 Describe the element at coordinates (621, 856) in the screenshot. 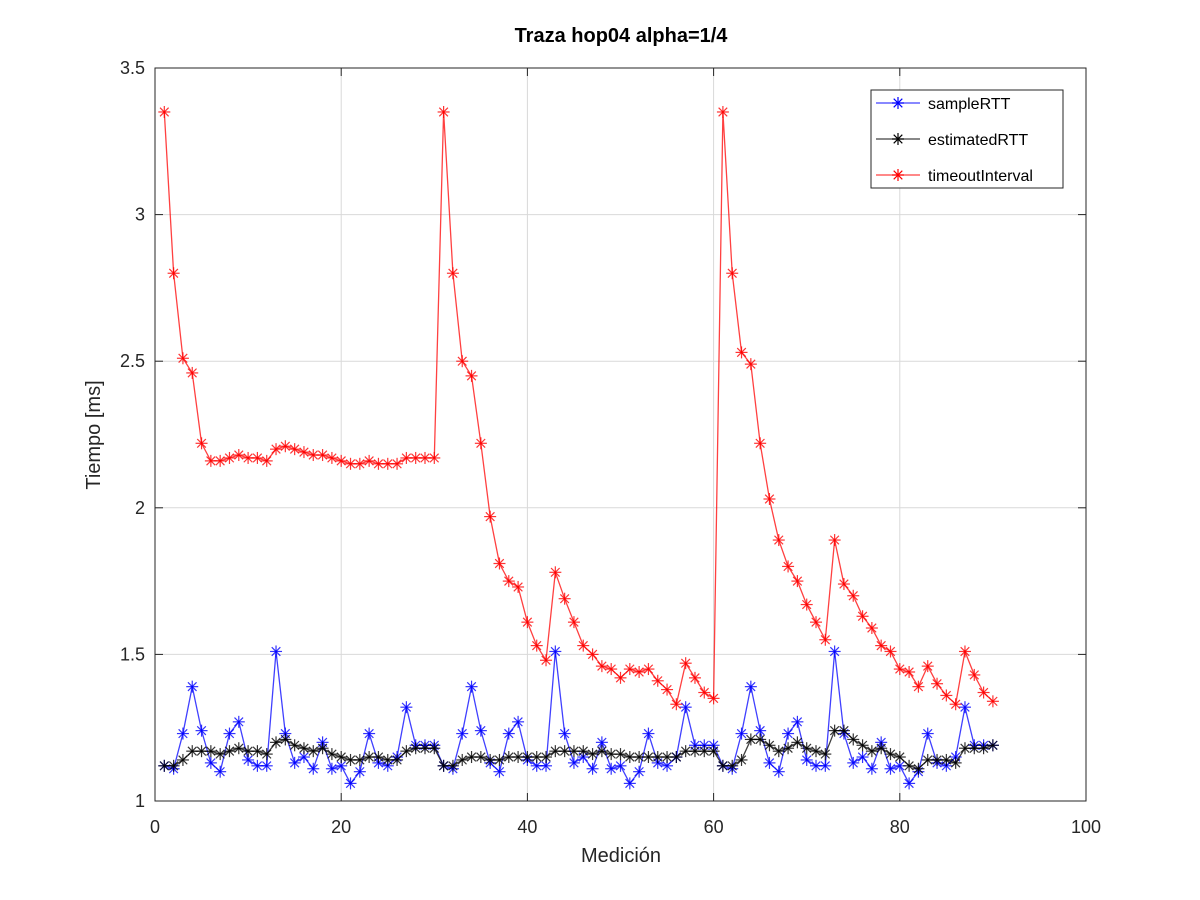

I see `x-axis-label: Medición` at that location.